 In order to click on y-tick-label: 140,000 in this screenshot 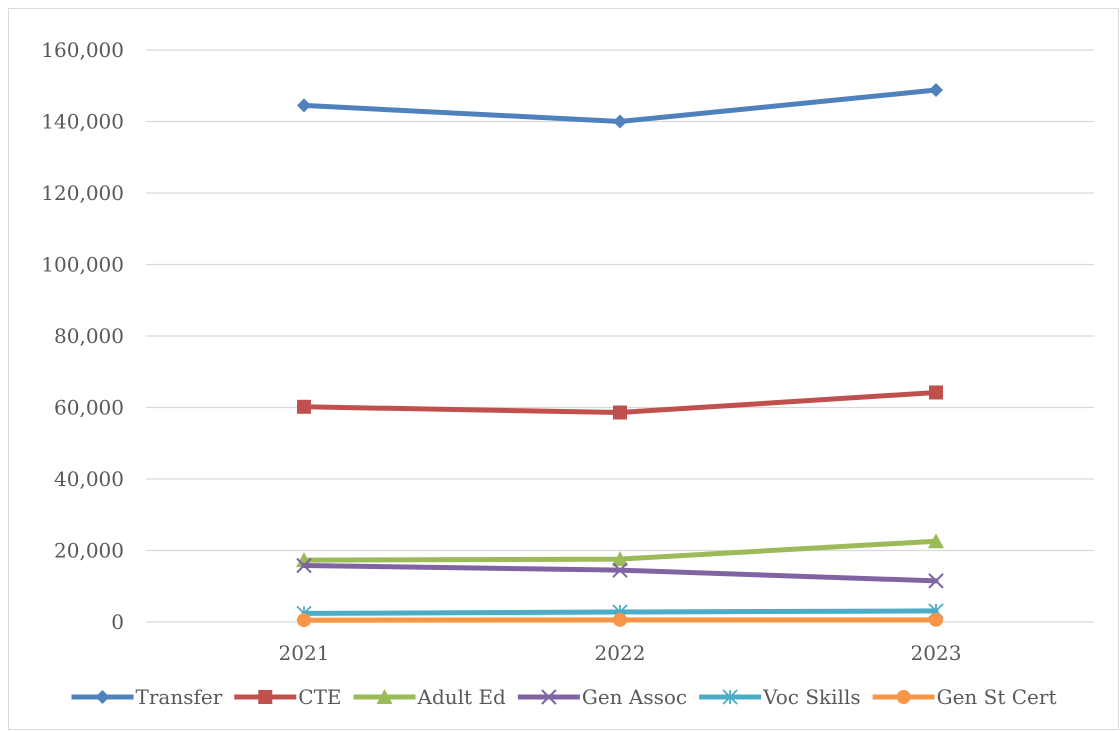, I will do `click(82, 122)`.